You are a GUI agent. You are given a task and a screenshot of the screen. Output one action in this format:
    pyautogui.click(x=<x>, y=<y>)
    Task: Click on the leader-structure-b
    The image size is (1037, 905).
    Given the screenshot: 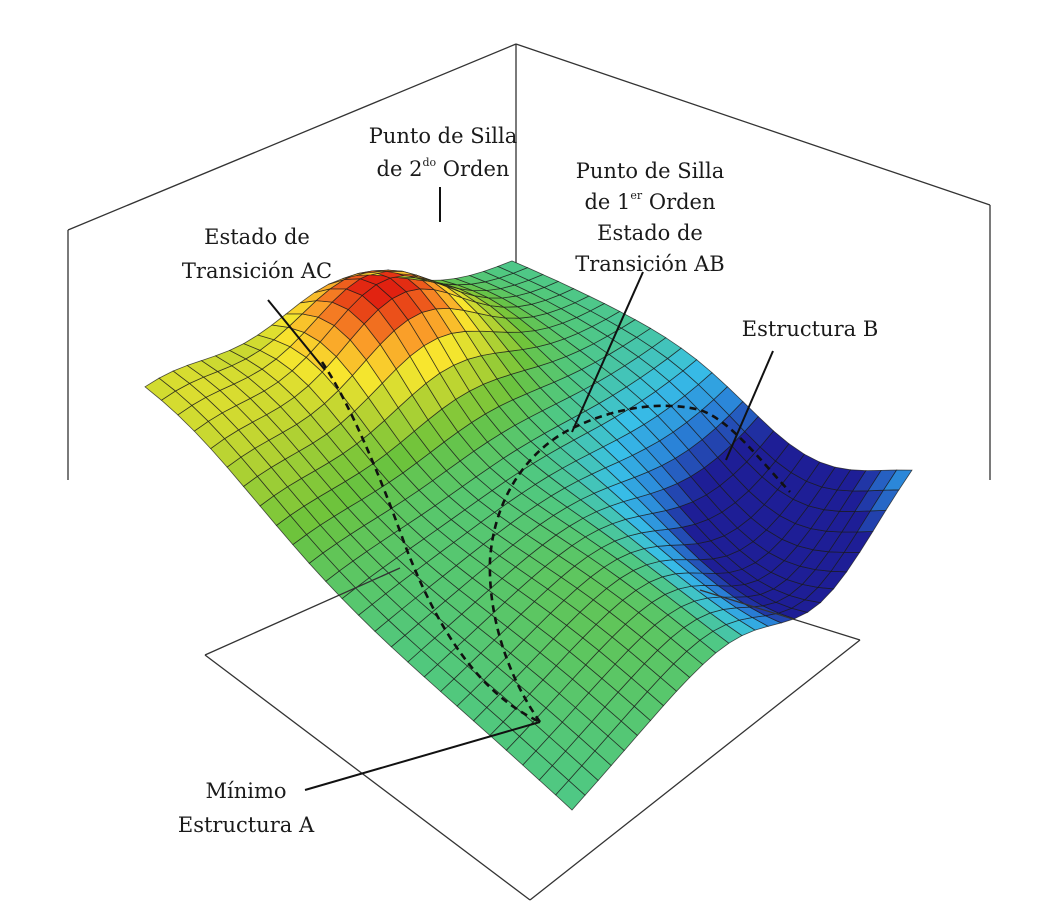 What is the action you would take?
    pyautogui.click(x=749, y=405)
    